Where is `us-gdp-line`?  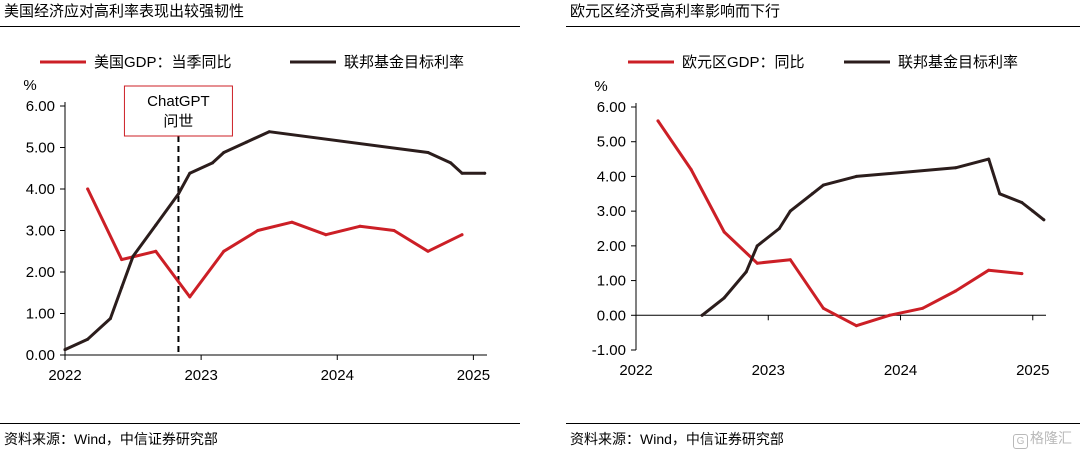
us-gdp-line is located at coordinates (275, 243).